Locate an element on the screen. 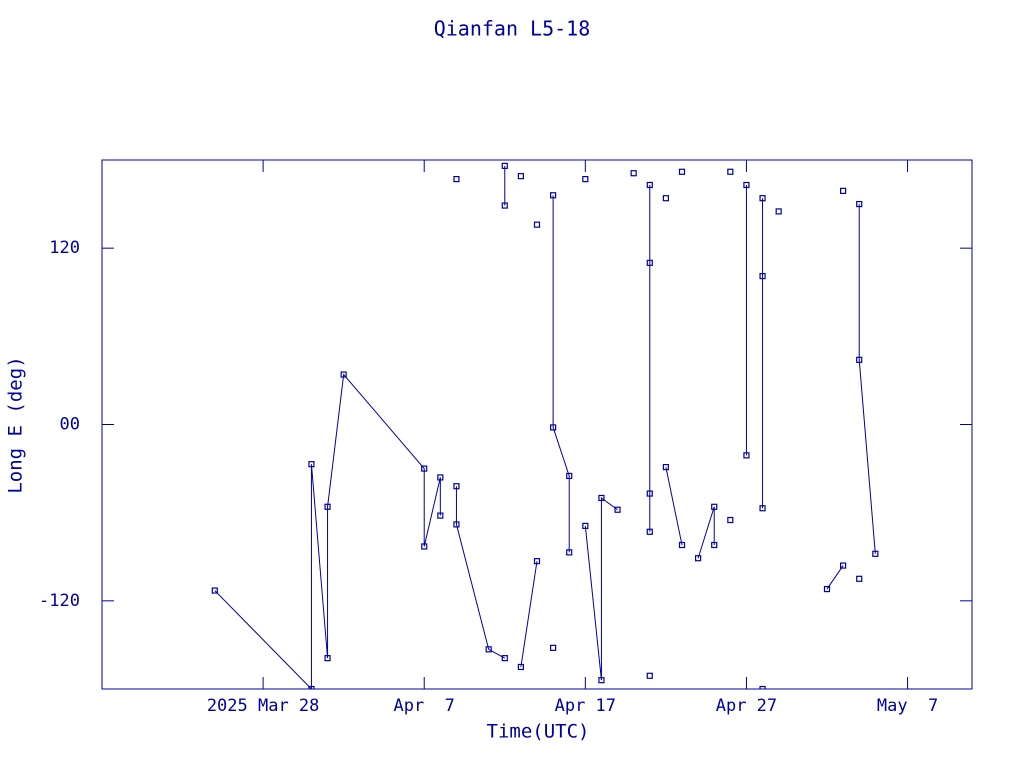 The image size is (1024, 768). x-tick-label: Apr 7 is located at coordinates (424, 706).